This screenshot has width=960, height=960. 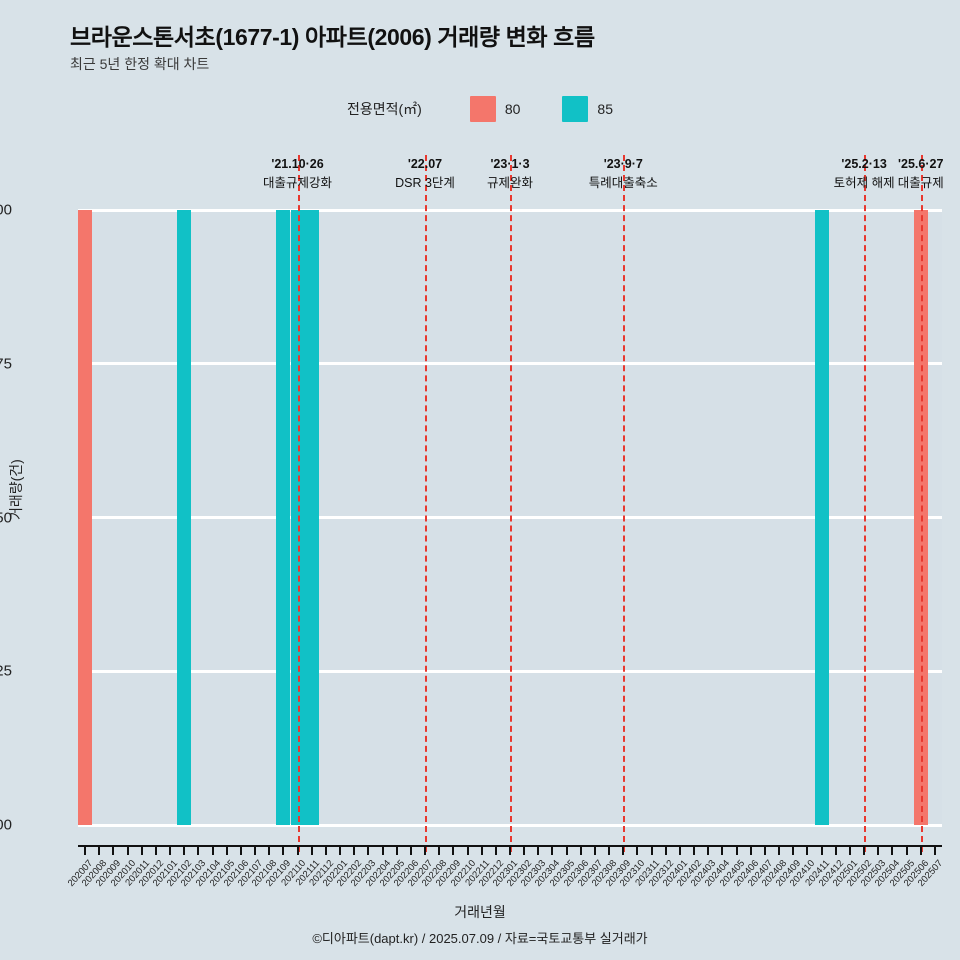 I want to click on annotation-label-202110: '21.10·26 대출규제강화, so click(x=297, y=174).